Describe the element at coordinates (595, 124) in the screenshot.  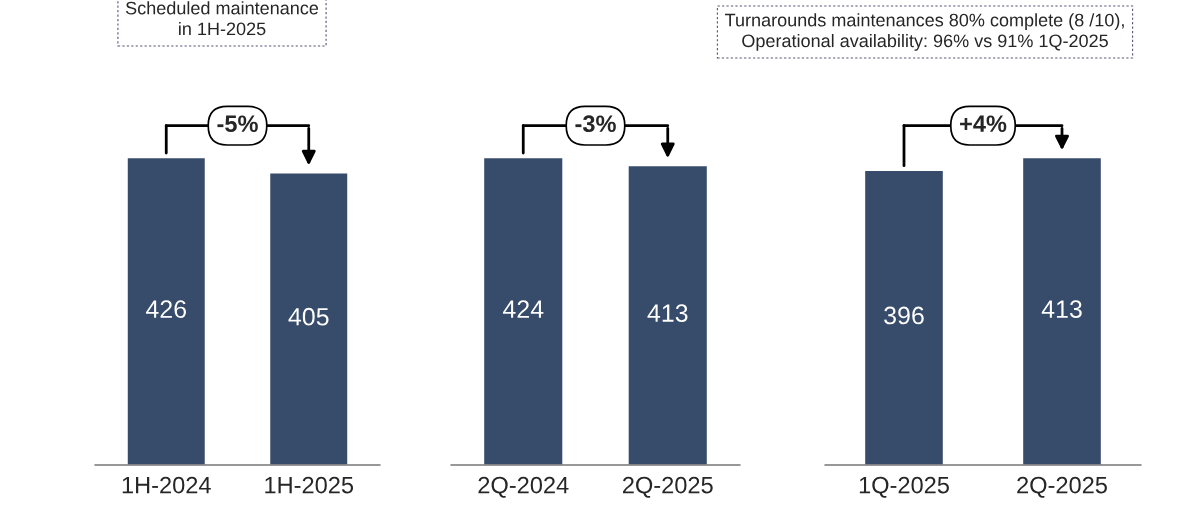
I see `text: -3%` at that location.